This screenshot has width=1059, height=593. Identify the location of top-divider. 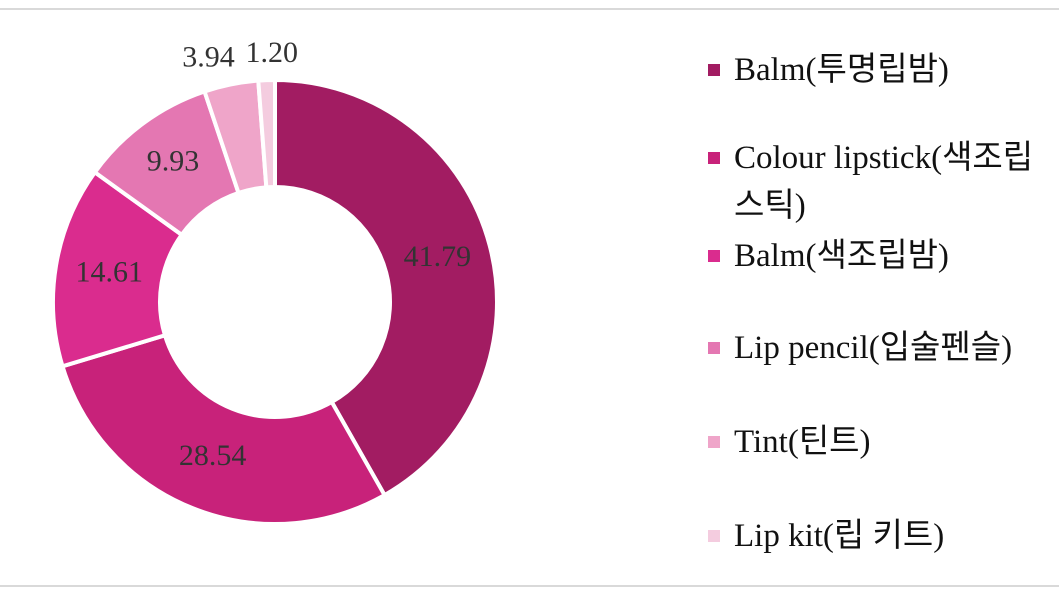
(529, 9).